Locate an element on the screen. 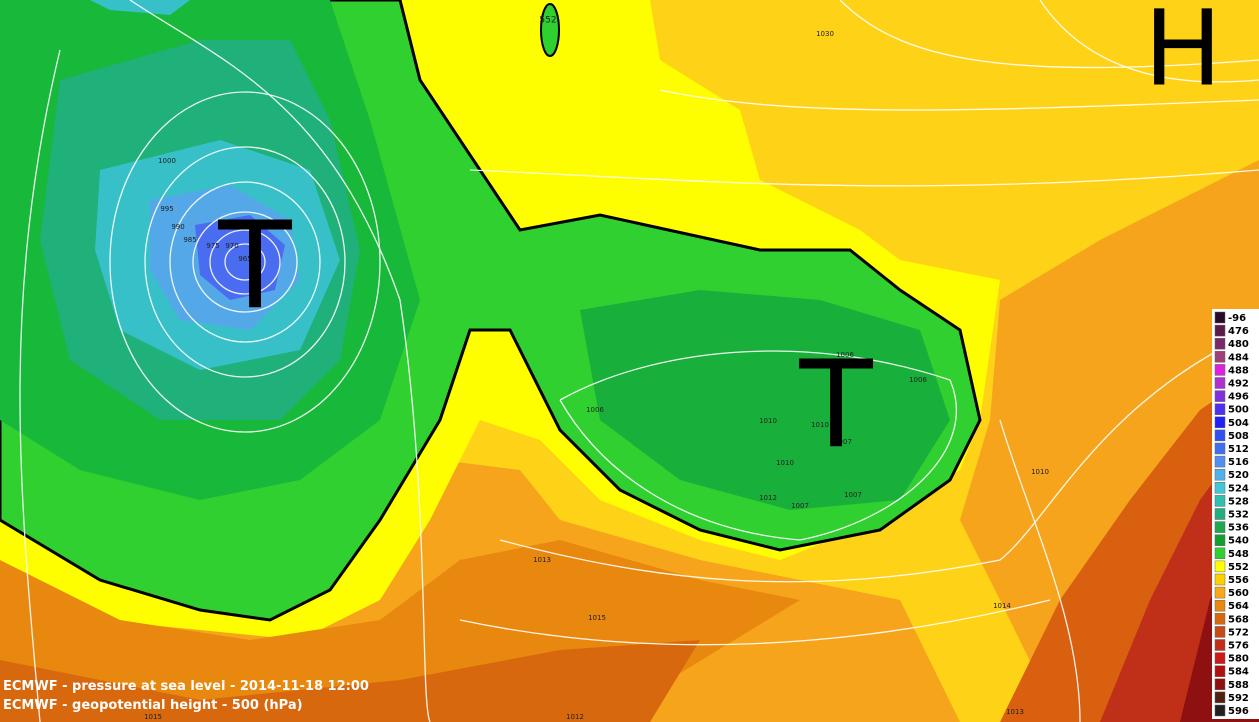 The image size is (1259, 722). legend-label: 560 is located at coordinates (1238, 593).